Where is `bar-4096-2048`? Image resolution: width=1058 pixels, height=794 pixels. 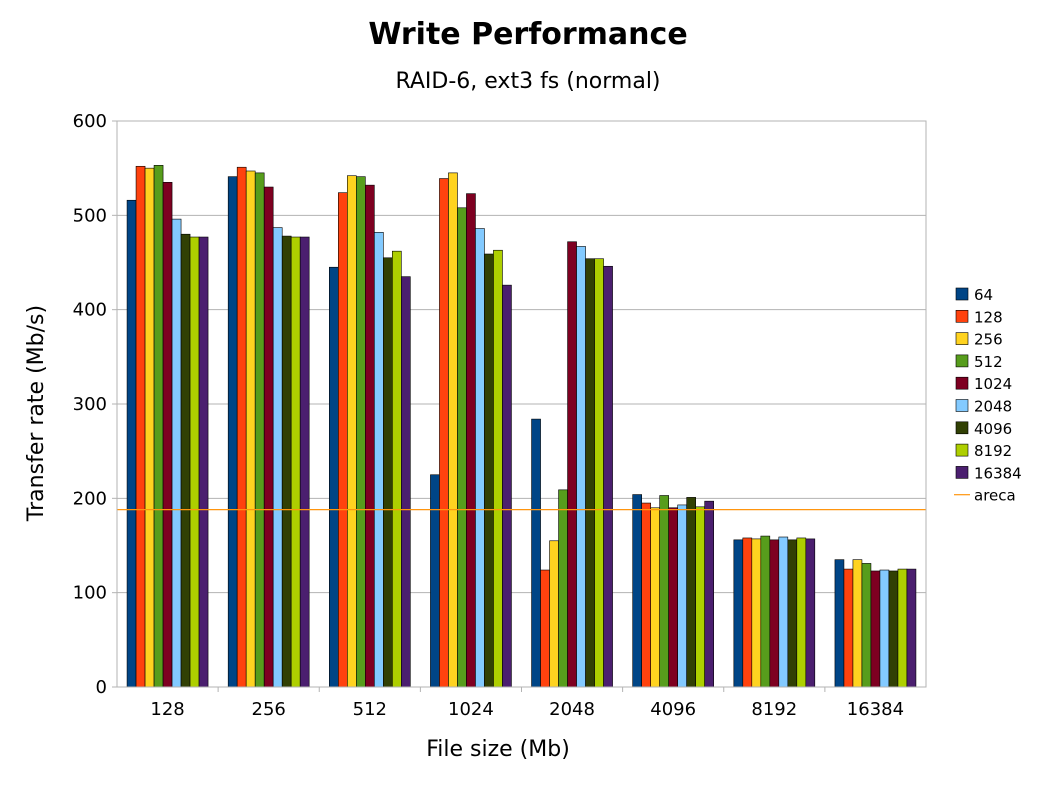
bar-4096-2048 is located at coordinates (590, 473).